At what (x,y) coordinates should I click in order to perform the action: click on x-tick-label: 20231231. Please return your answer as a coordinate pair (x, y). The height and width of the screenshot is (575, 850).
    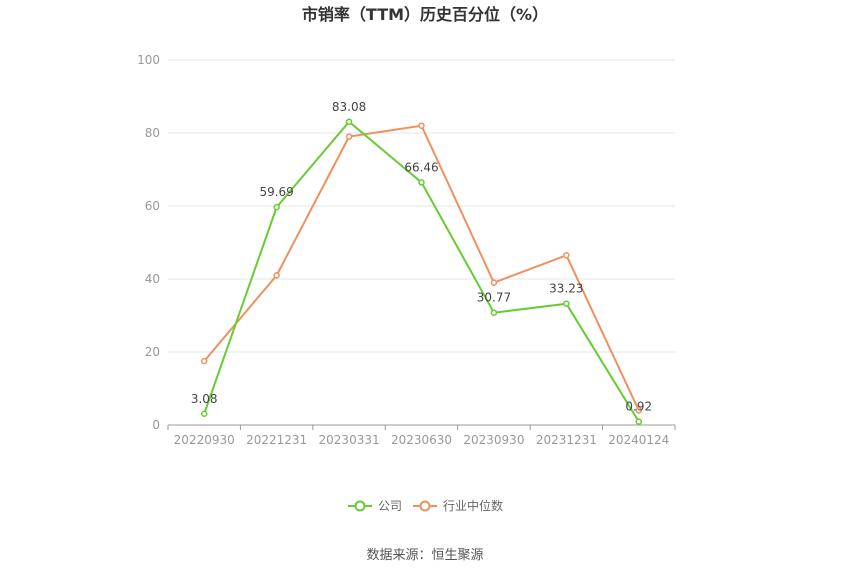
    Looking at the image, I should click on (566, 440).